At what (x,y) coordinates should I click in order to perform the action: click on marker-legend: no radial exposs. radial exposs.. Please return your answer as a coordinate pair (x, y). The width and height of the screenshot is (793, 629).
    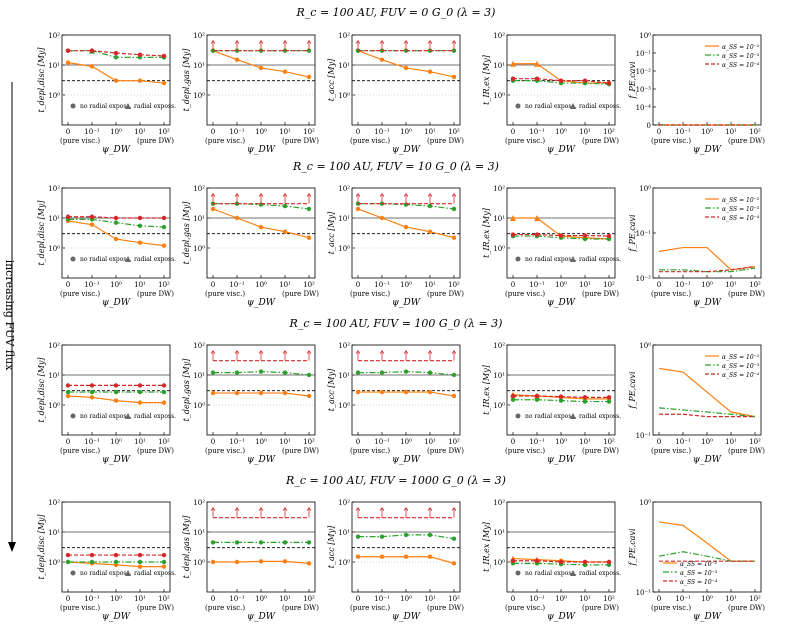
    Looking at the image, I should click on (123, 573).